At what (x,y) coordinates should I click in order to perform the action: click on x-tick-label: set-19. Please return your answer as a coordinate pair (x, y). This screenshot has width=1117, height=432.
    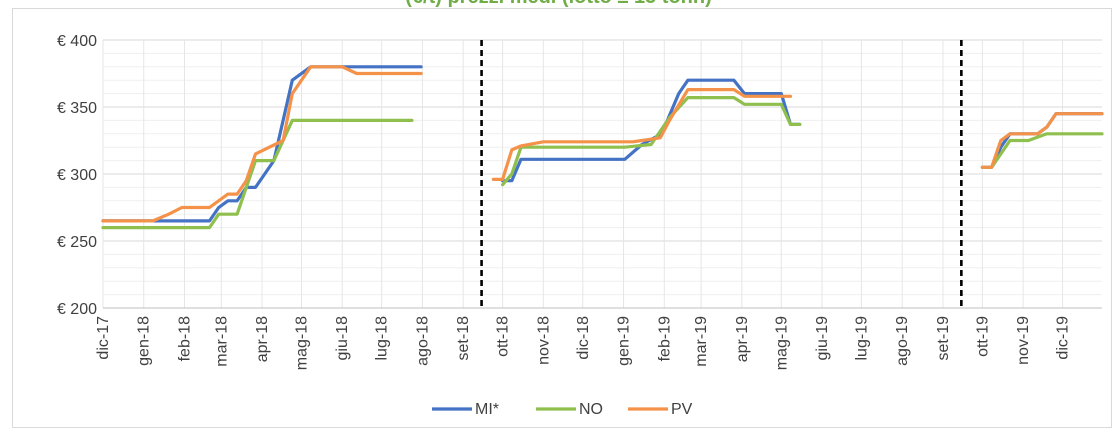
    Looking at the image, I should click on (943, 338).